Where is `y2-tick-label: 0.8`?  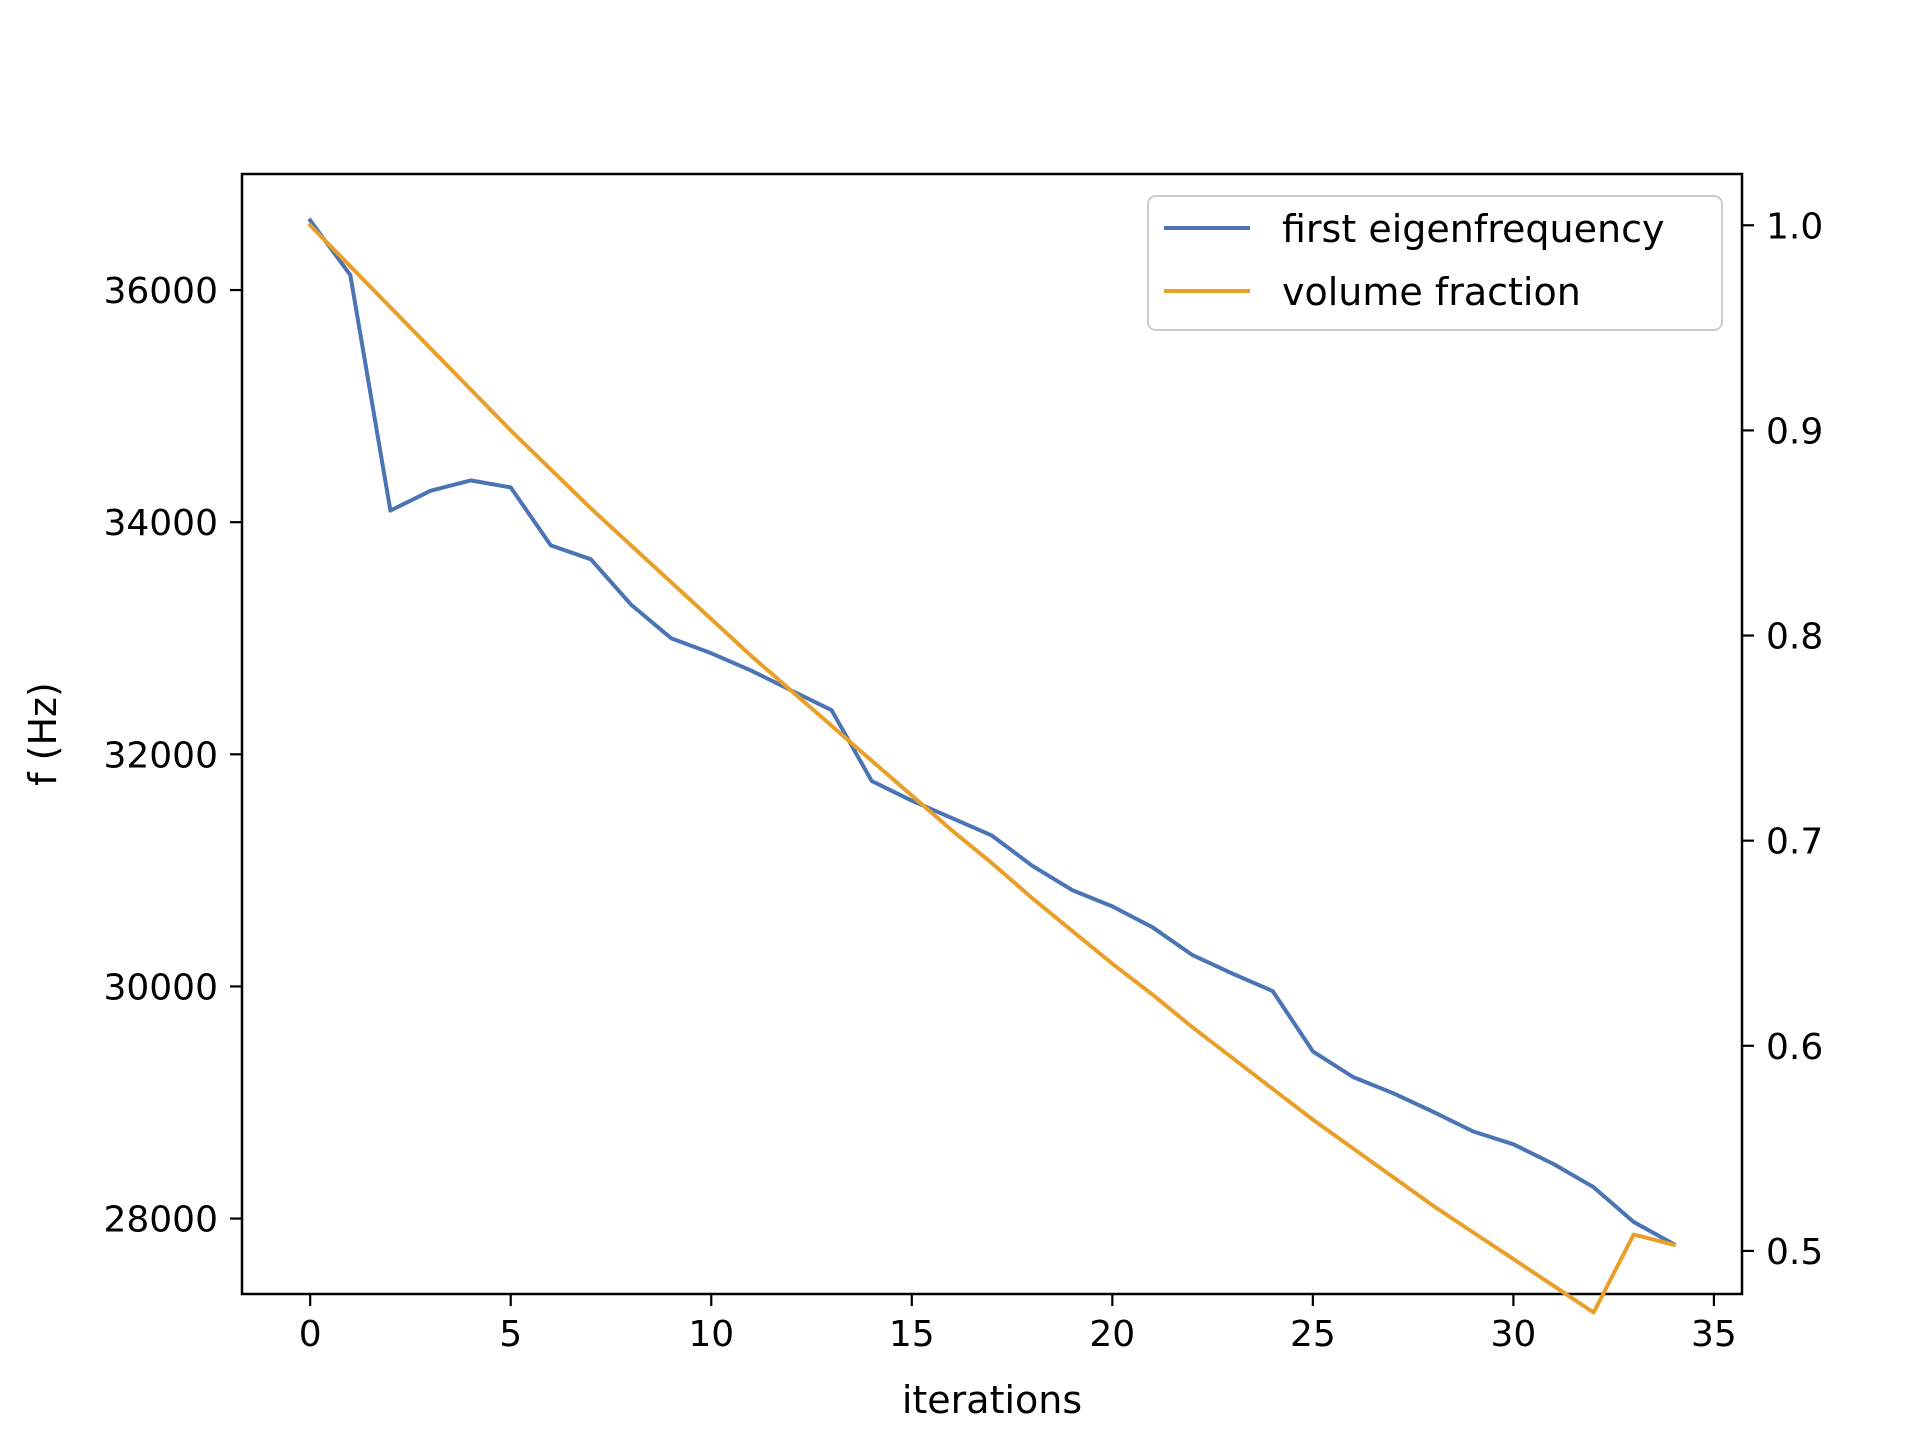
y2-tick-label: 0.8 is located at coordinates (1794, 637).